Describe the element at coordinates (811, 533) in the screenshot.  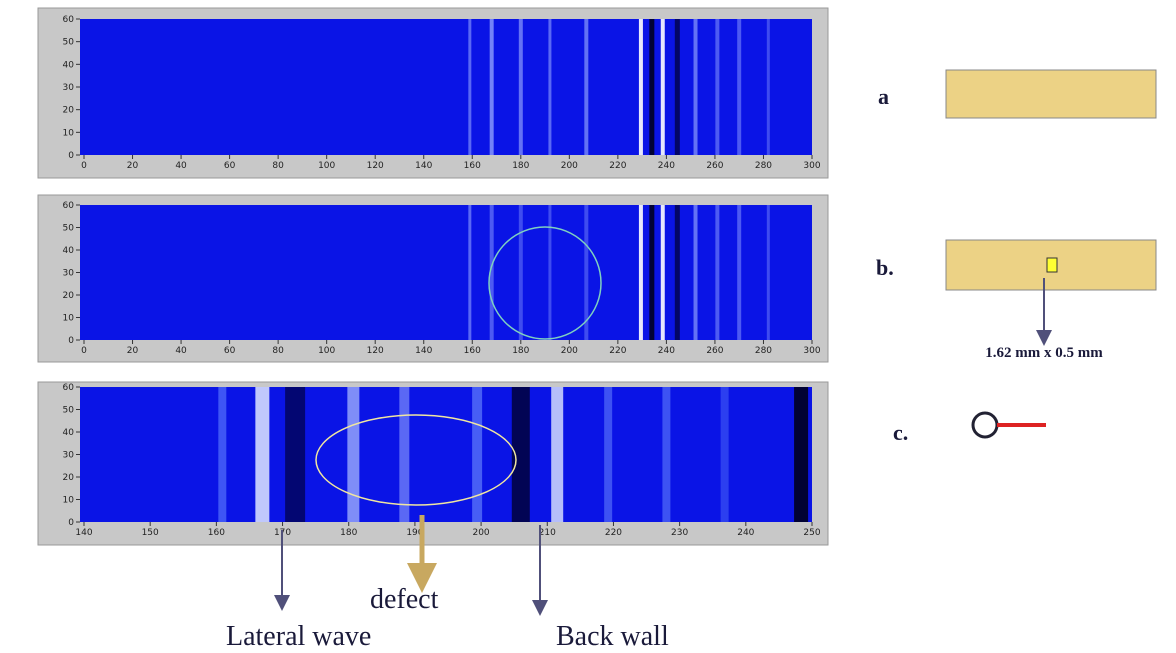
I see `x-tick-label: 250` at that location.